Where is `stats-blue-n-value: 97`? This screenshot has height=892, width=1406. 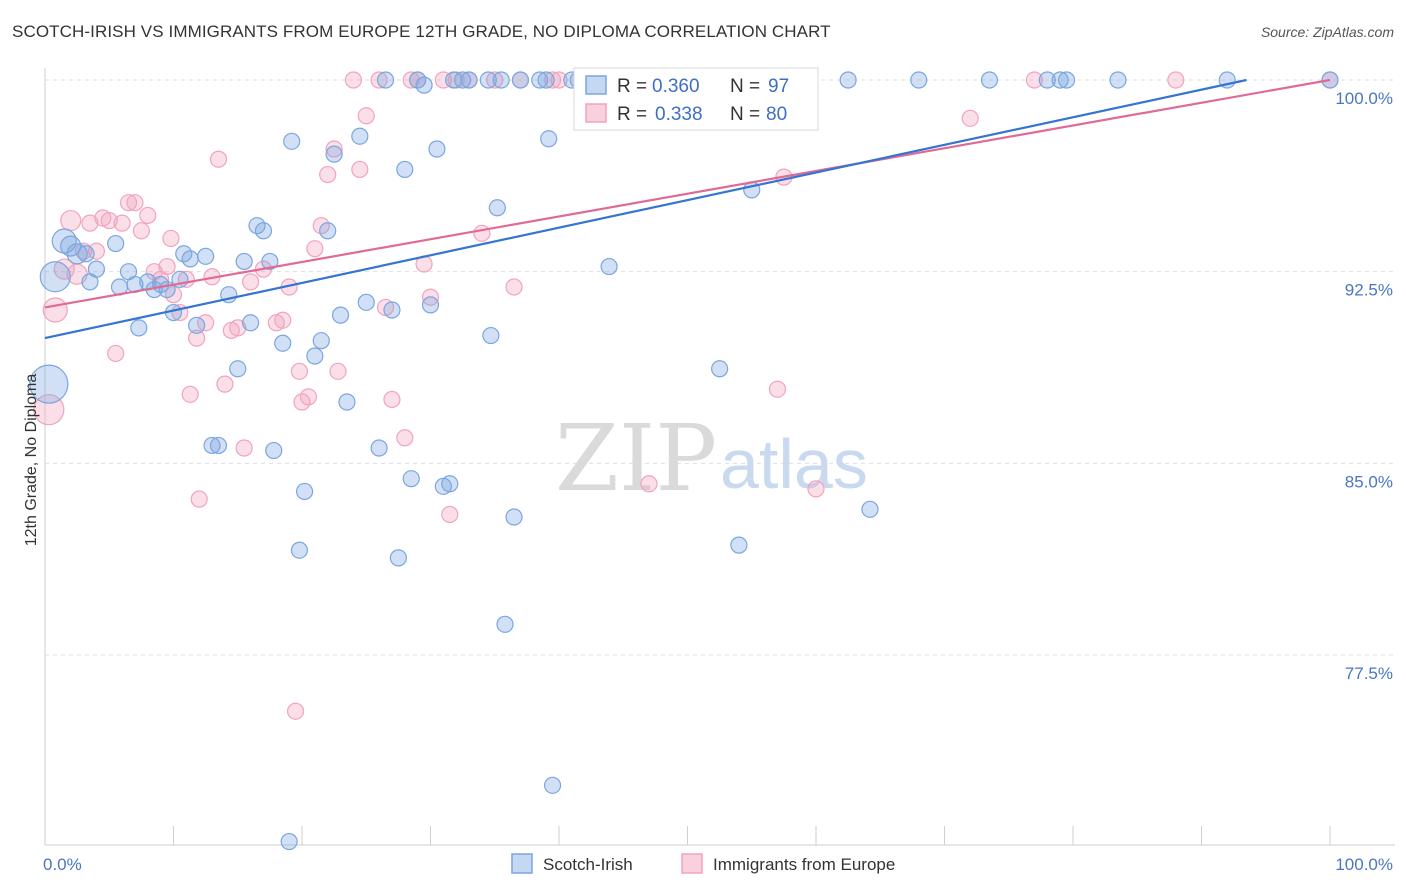 stats-blue-n-value: 97 is located at coordinates (778, 86).